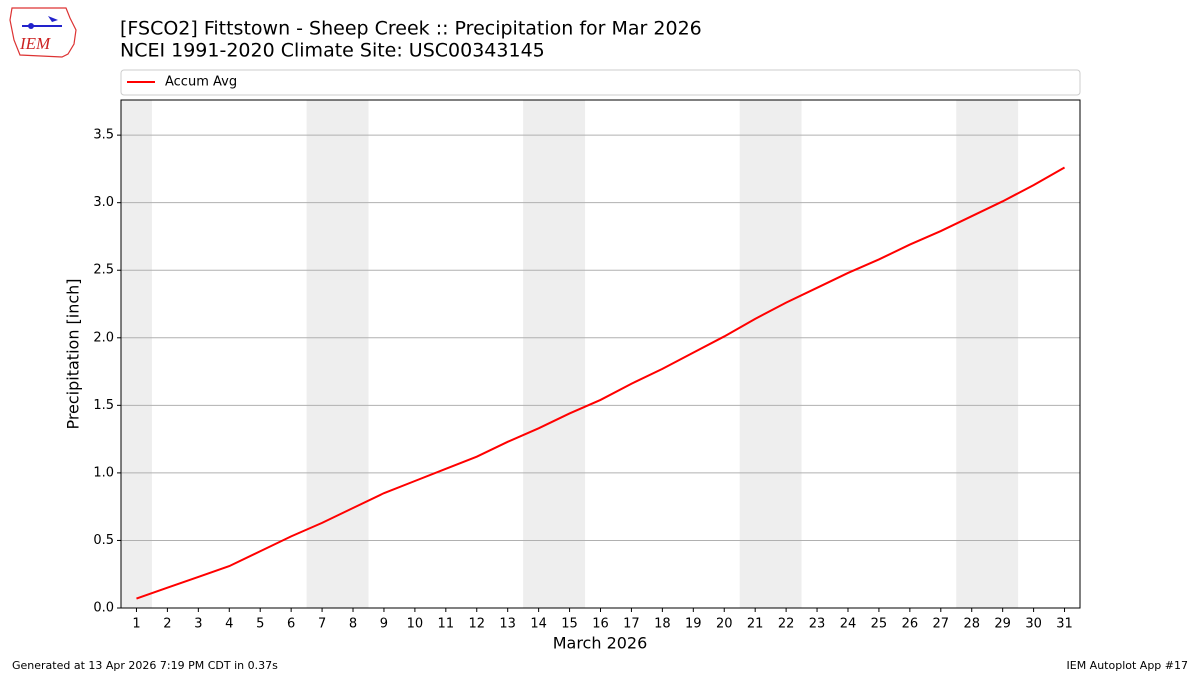 Image resolution: width=1200 pixels, height=675 pixels. I want to click on x-tick-label: 22, so click(786, 624).